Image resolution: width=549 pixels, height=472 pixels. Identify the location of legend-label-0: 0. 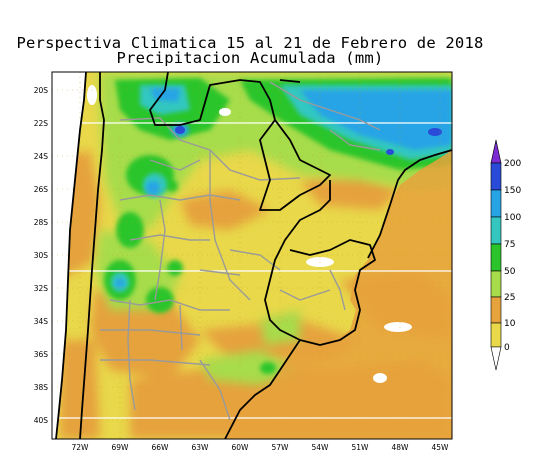
(507, 348).